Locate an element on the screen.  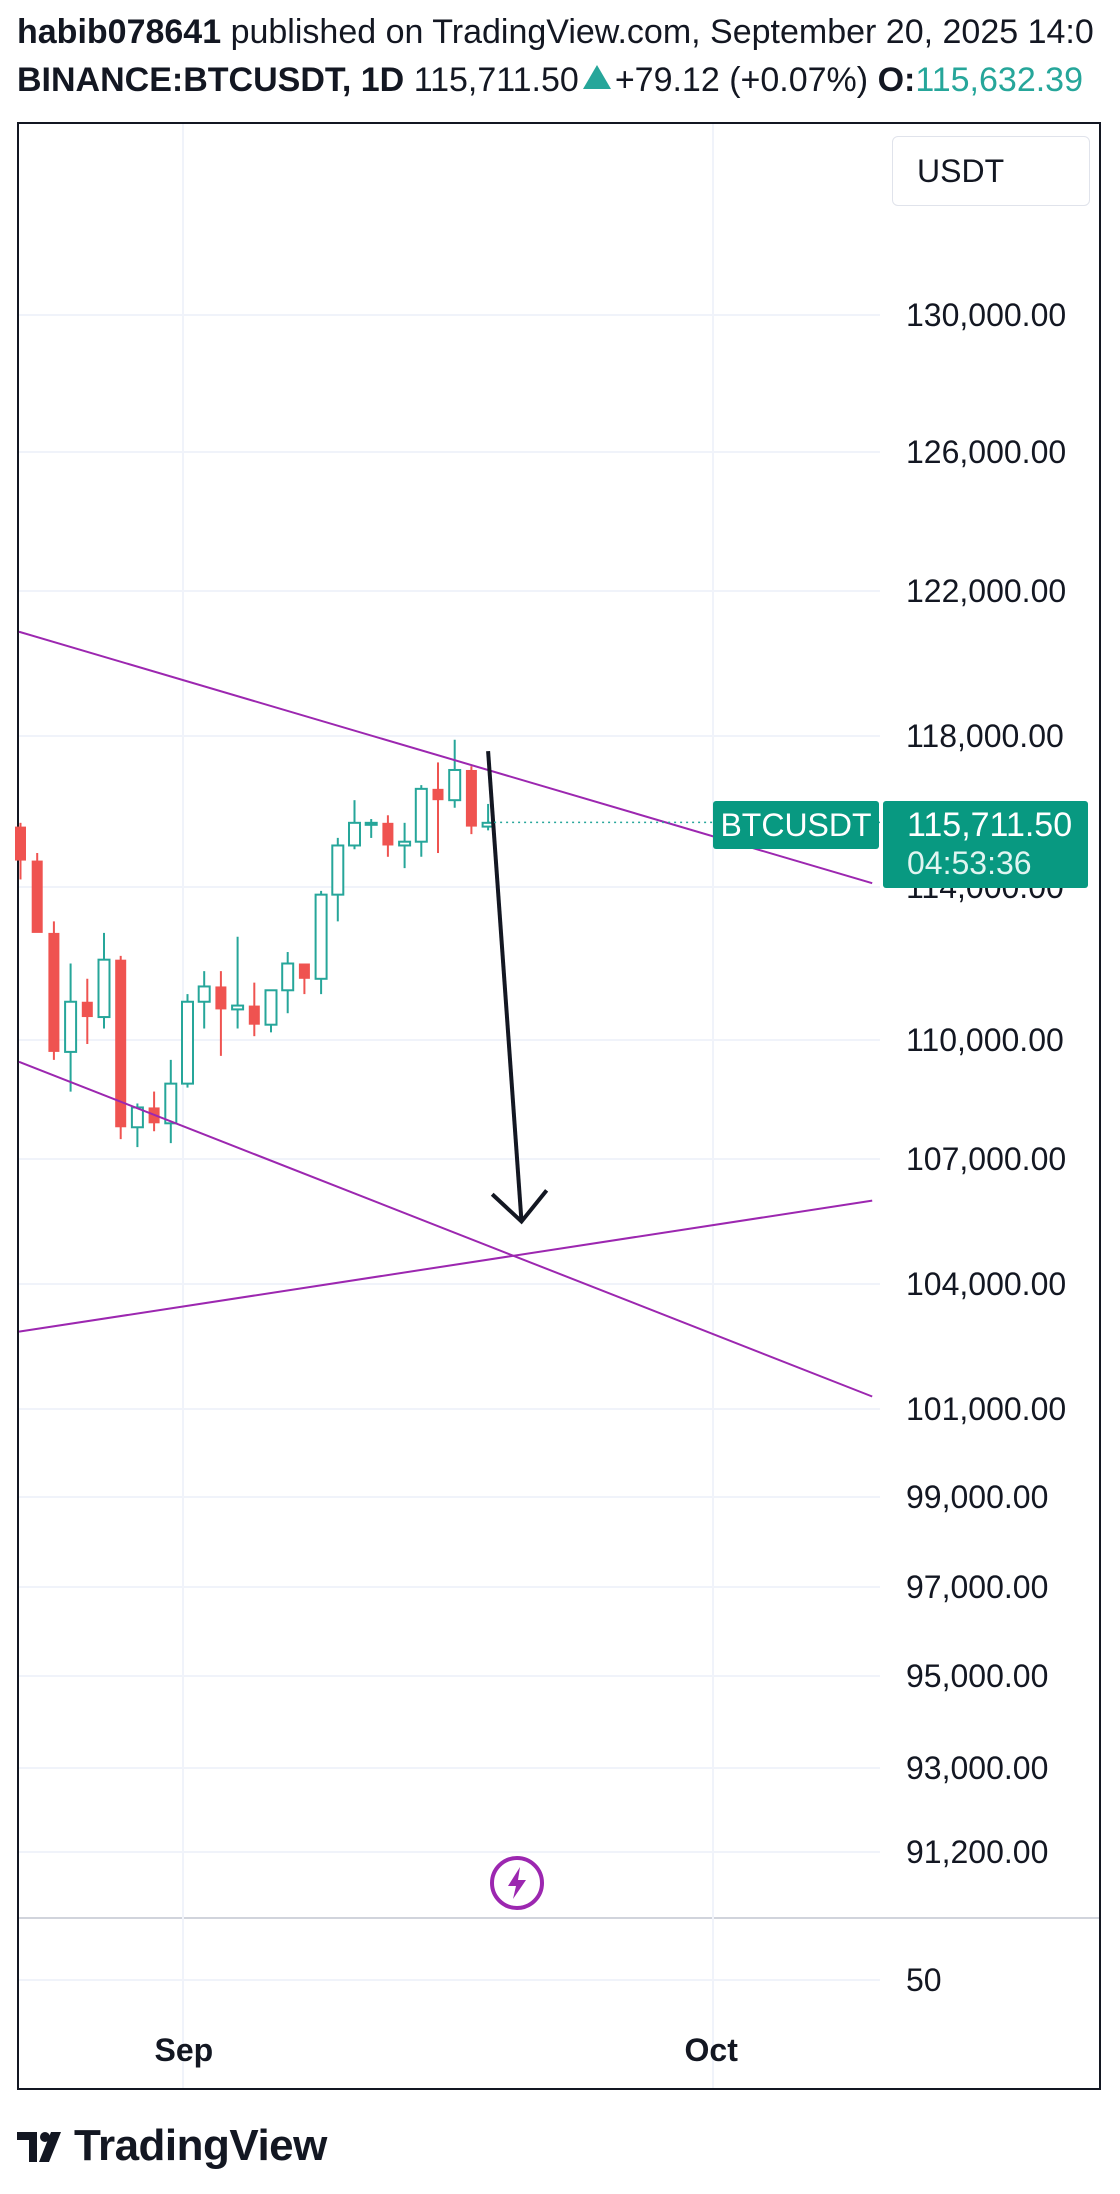
price-scale-label: 95,000.00 is located at coordinates (977, 1676).